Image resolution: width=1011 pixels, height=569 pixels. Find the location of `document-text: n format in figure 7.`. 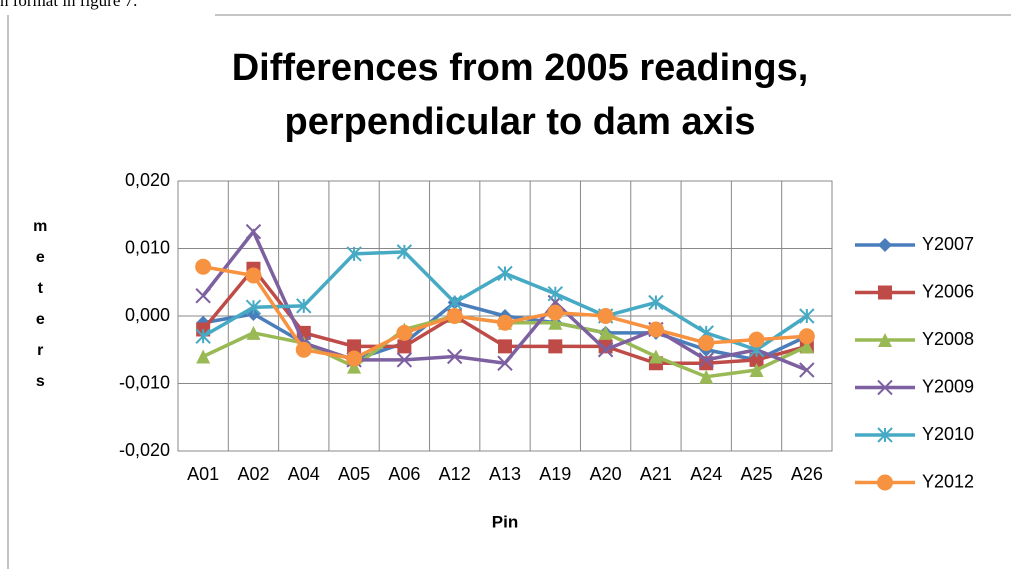

document-text: n format in figure 7. is located at coordinates (68, 5).